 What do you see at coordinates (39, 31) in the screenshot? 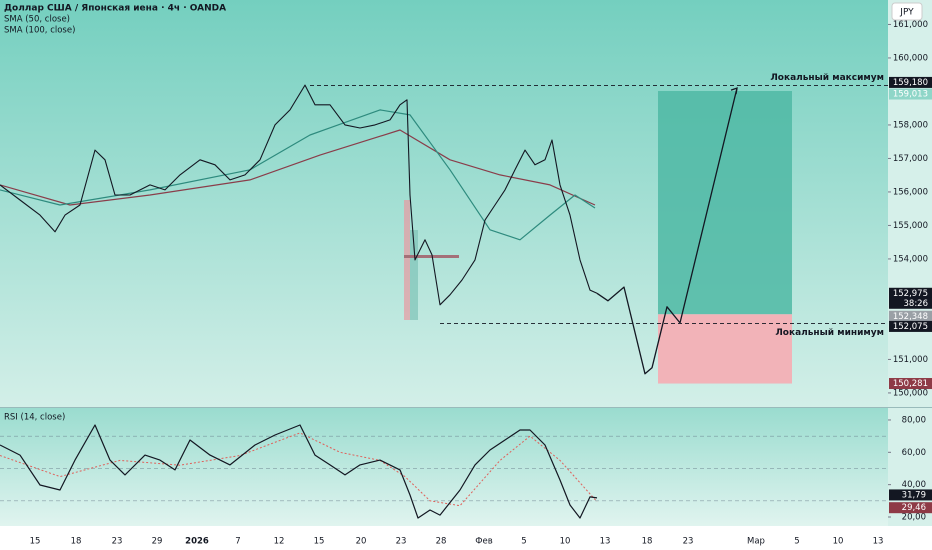
I see `indicator-label: SMA (100, close)` at bounding box center [39, 31].